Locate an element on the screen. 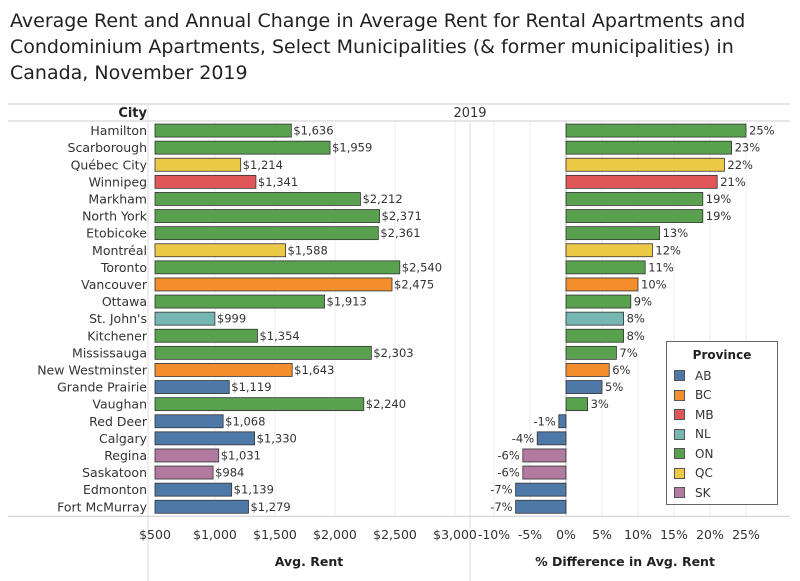 The width and height of the screenshot is (800, 581). rent-data-label: $2,361 is located at coordinates (400, 233).